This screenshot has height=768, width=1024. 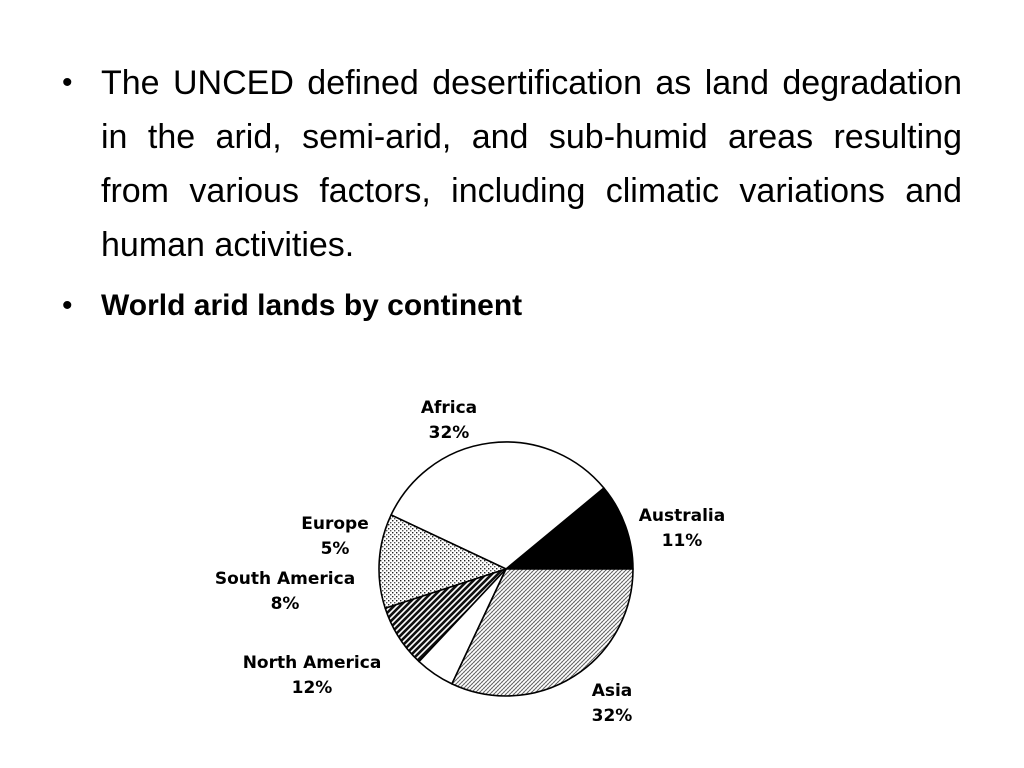 I want to click on slice-value-europe: 5%, so click(x=335, y=549).